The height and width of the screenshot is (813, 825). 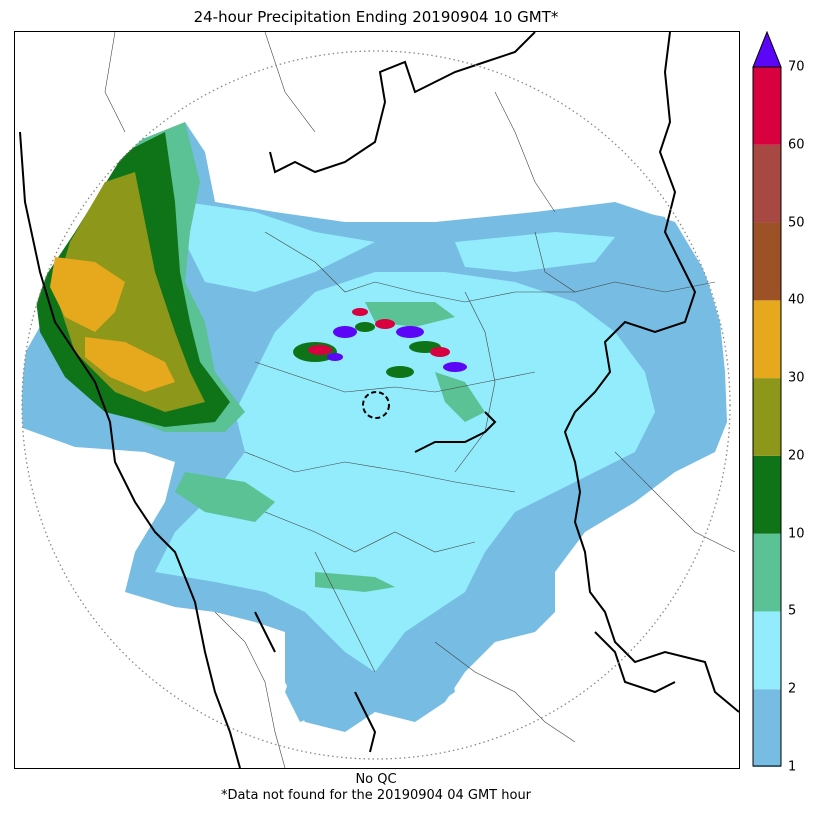 I want to click on colorbar, so click(x=767, y=398).